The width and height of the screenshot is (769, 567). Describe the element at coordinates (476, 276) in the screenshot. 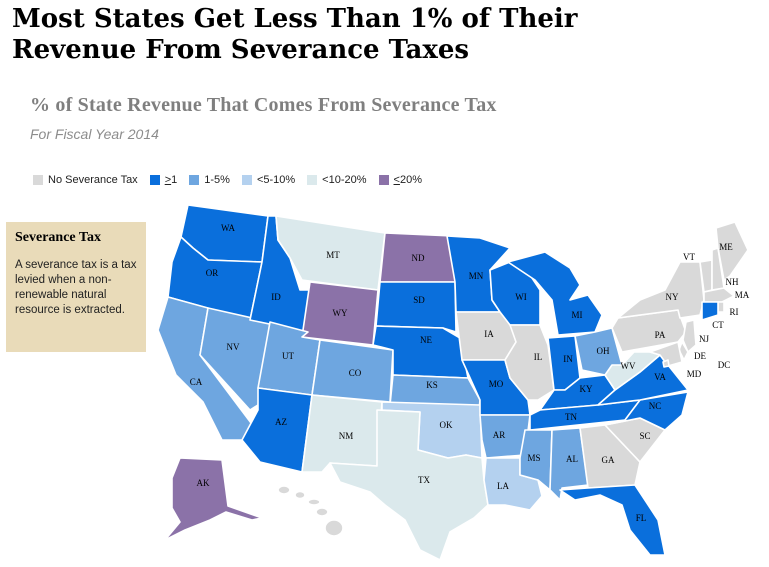

I see `state-label-mn: MN` at that location.